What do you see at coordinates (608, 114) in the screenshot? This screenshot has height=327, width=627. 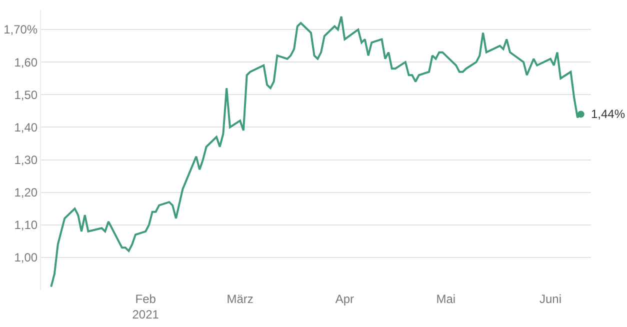 I see `annotation: 1,44%` at bounding box center [608, 114].